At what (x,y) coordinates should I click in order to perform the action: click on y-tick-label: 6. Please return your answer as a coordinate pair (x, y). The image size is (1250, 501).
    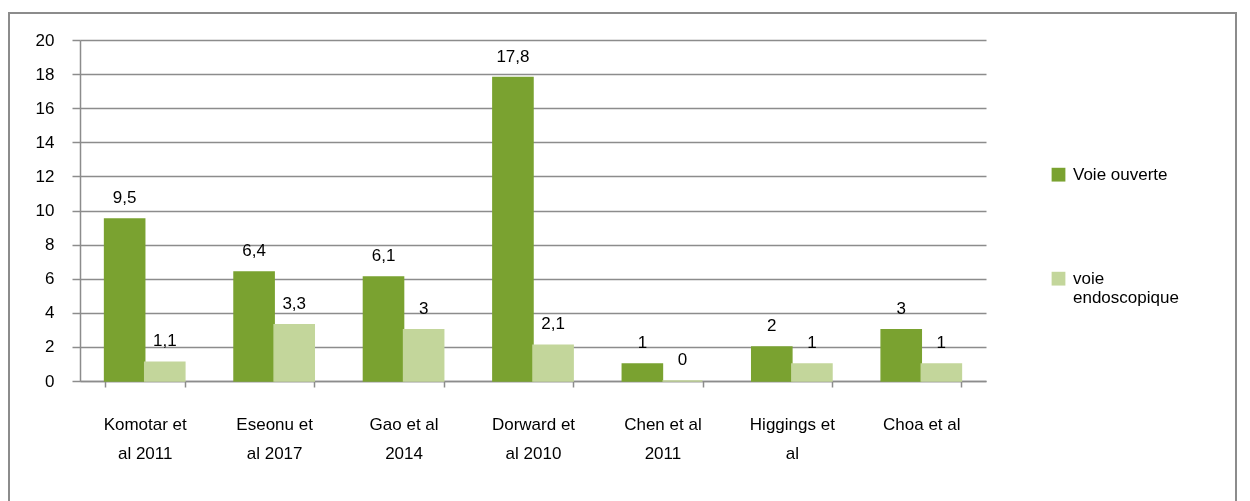
    Looking at the image, I should click on (50, 279).